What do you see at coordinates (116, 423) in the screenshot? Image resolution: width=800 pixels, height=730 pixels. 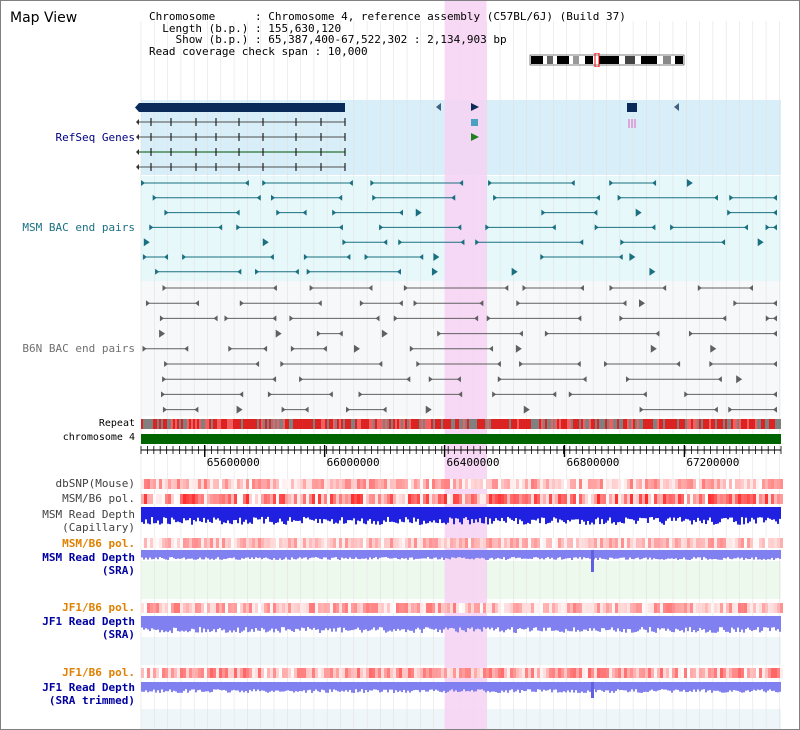 I see `repeat-label: Repeat` at bounding box center [116, 423].